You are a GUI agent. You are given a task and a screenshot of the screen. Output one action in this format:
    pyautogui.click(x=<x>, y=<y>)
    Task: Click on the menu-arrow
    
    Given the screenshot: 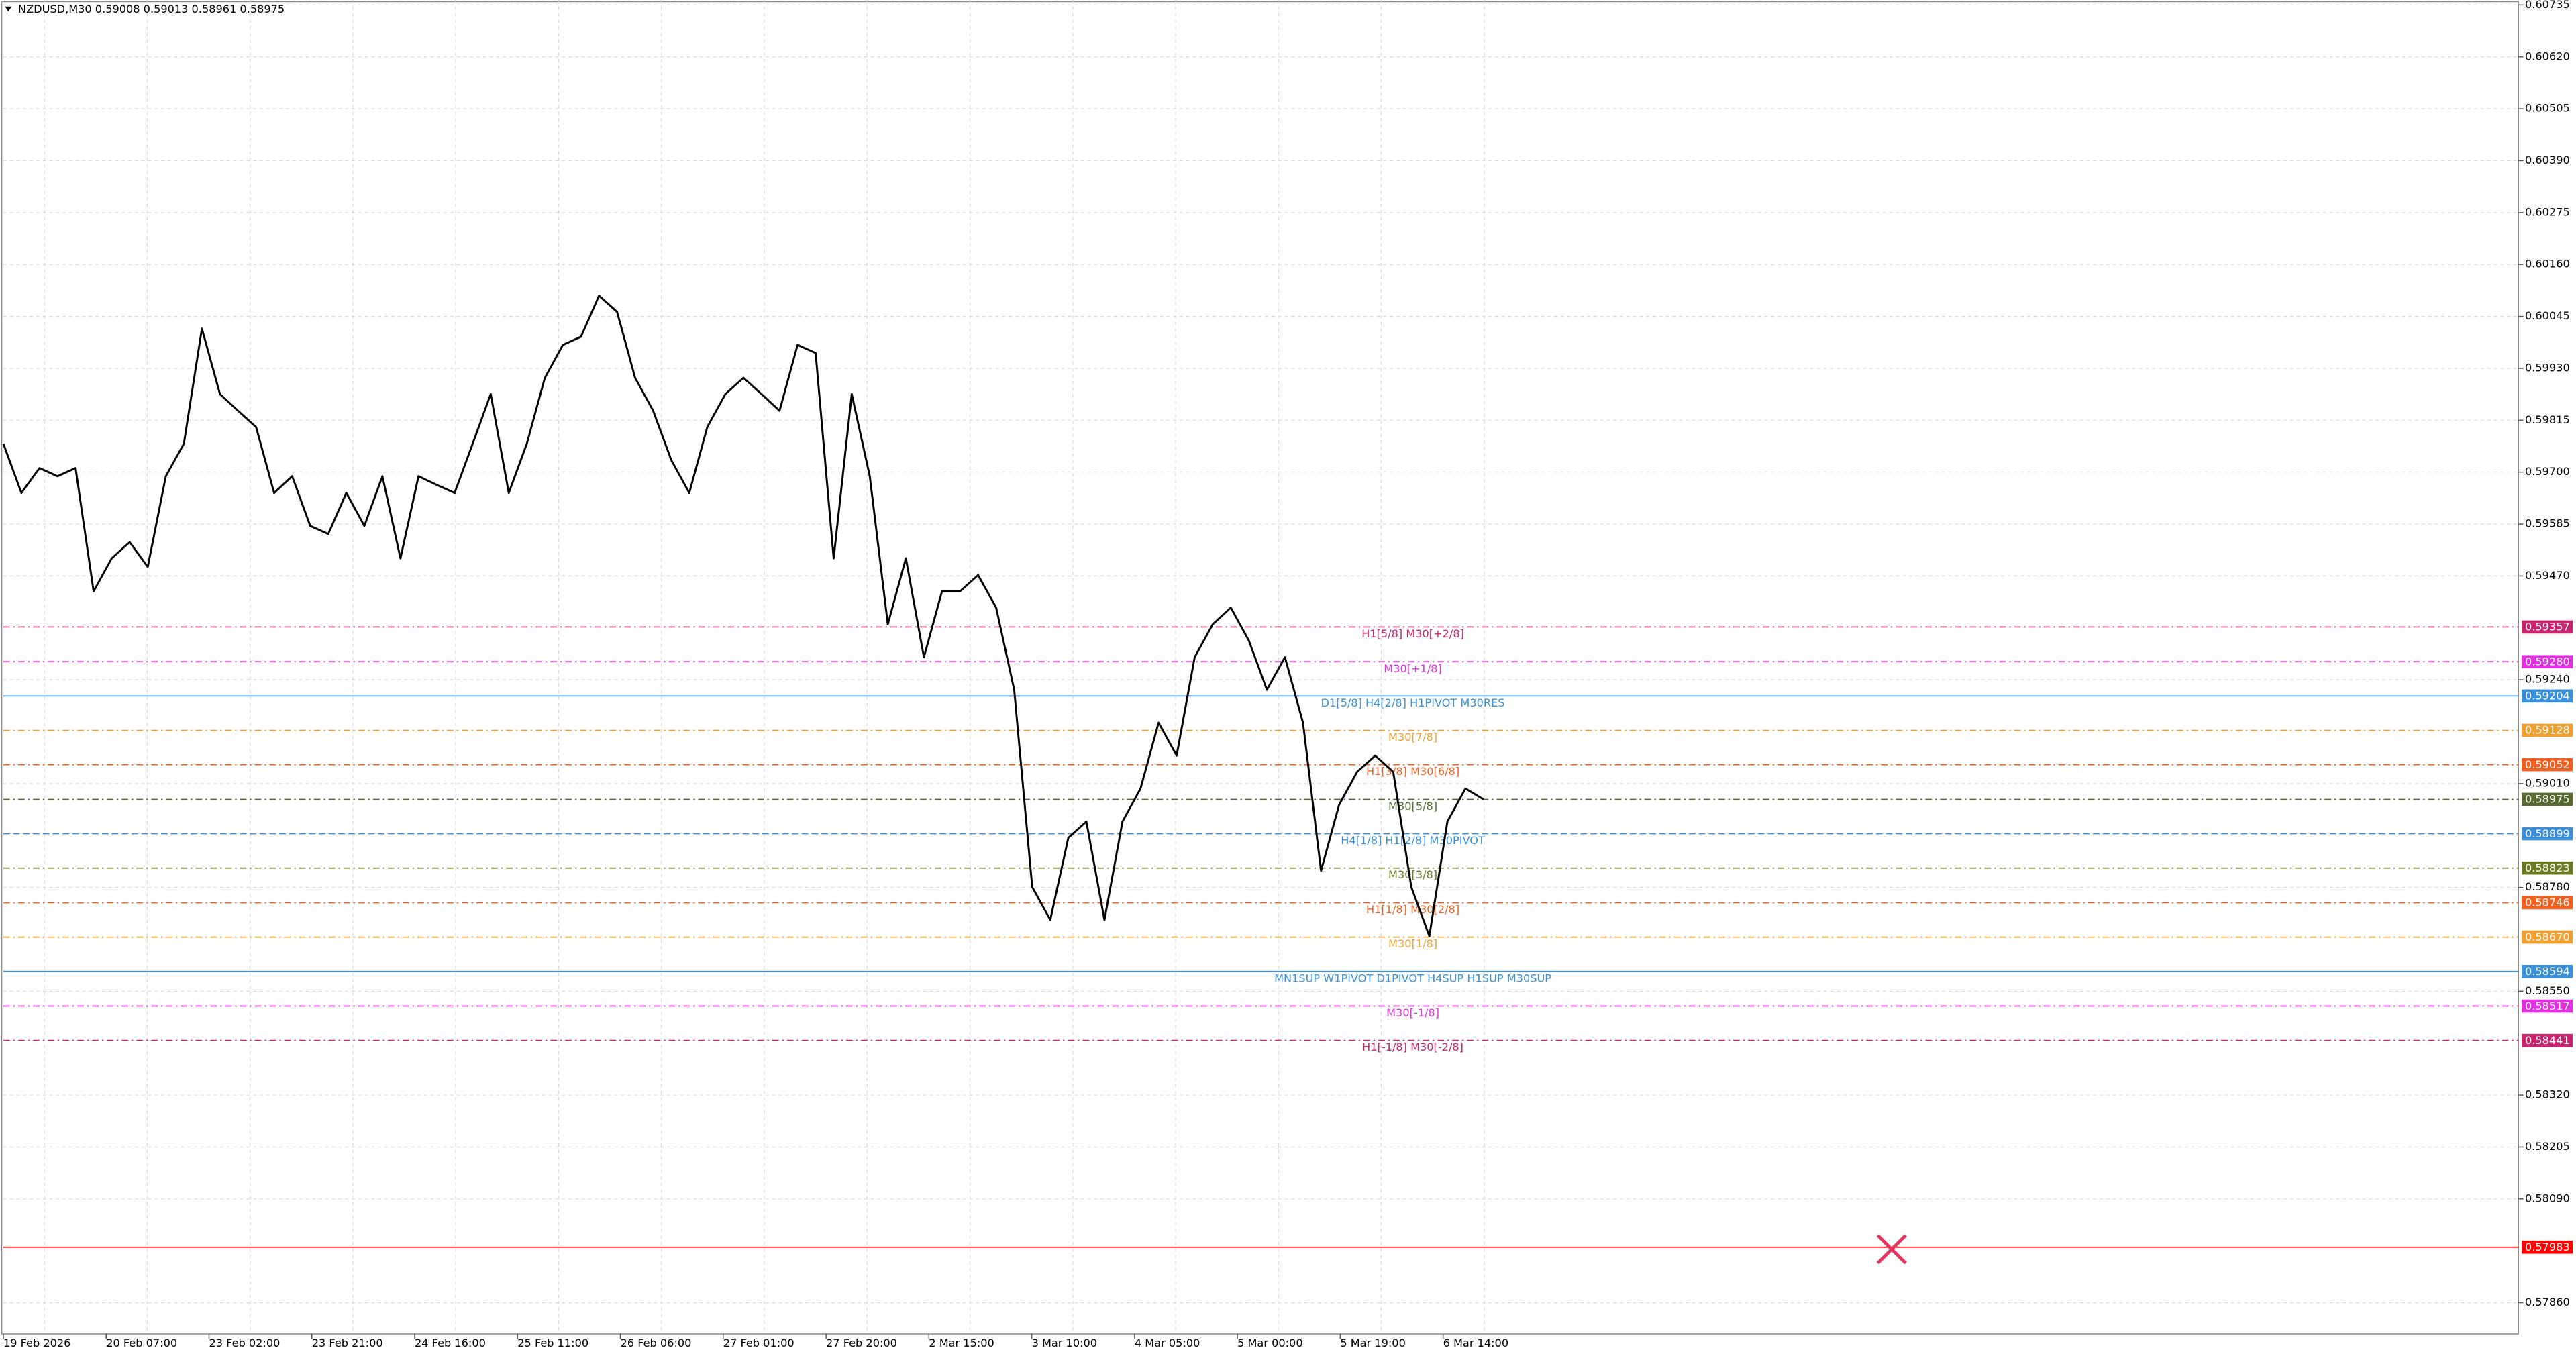 What is the action you would take?
    pyautogui.click(x=8, y=9)
    